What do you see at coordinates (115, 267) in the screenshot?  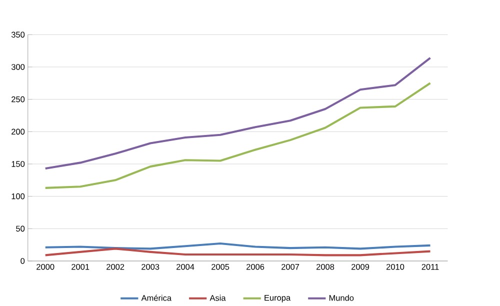 I see `x-tick-label: 2002` at bounding box center [115, 267].